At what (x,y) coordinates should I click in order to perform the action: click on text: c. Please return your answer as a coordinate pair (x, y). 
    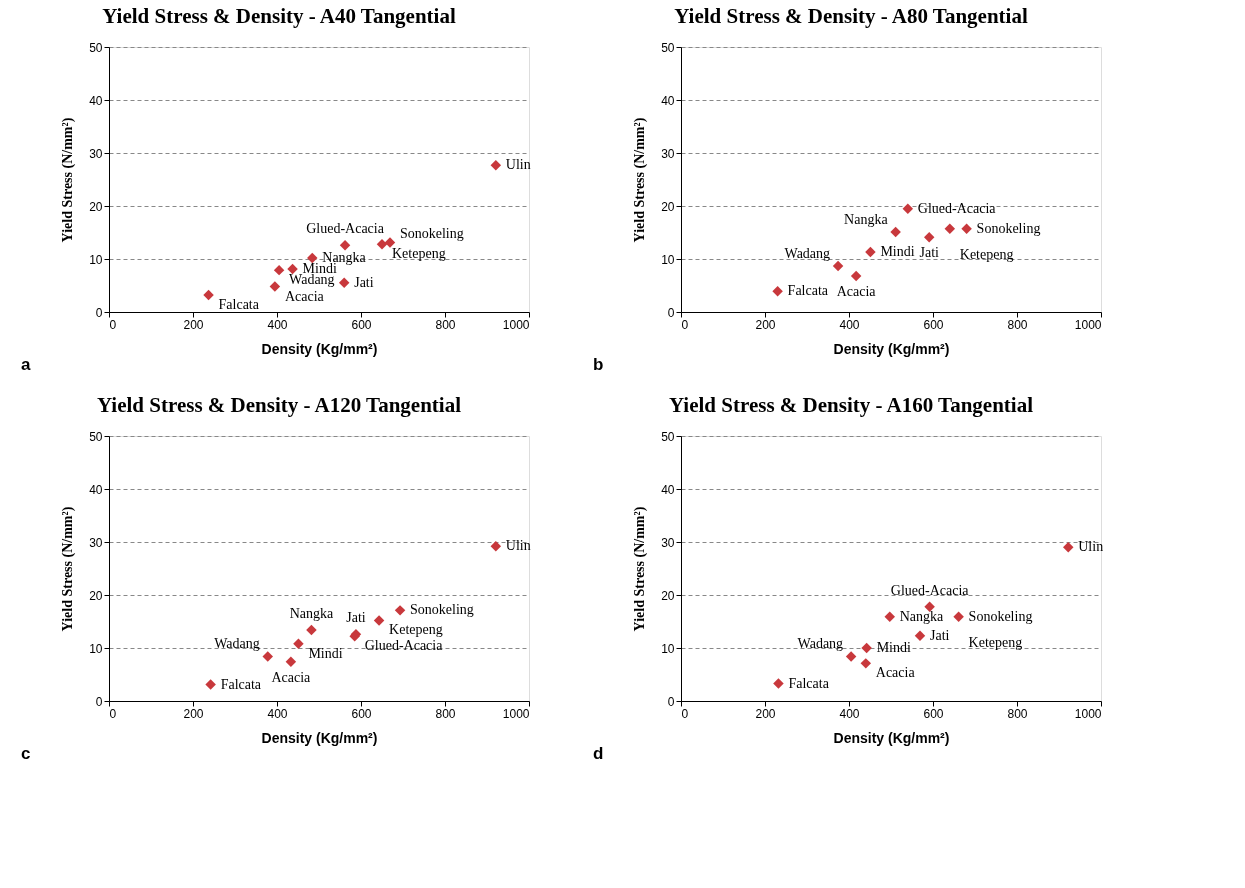
    Looking at the image, I should click on (26, 753).